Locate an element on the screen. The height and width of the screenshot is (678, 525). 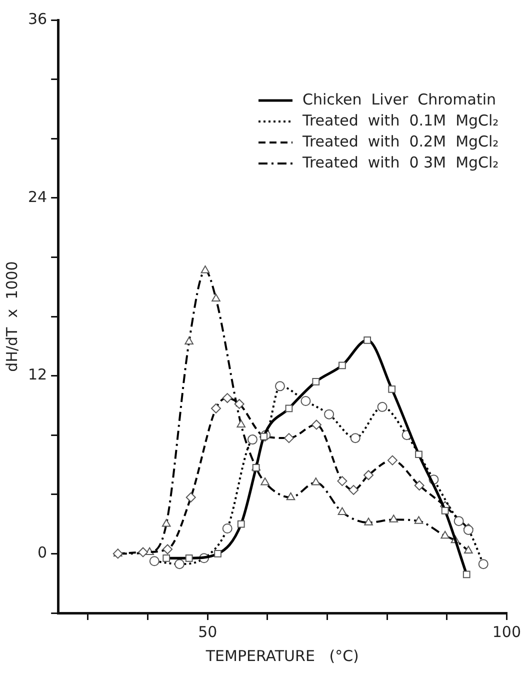
y-tick-label: 24 is located at coordinates (38, 197).